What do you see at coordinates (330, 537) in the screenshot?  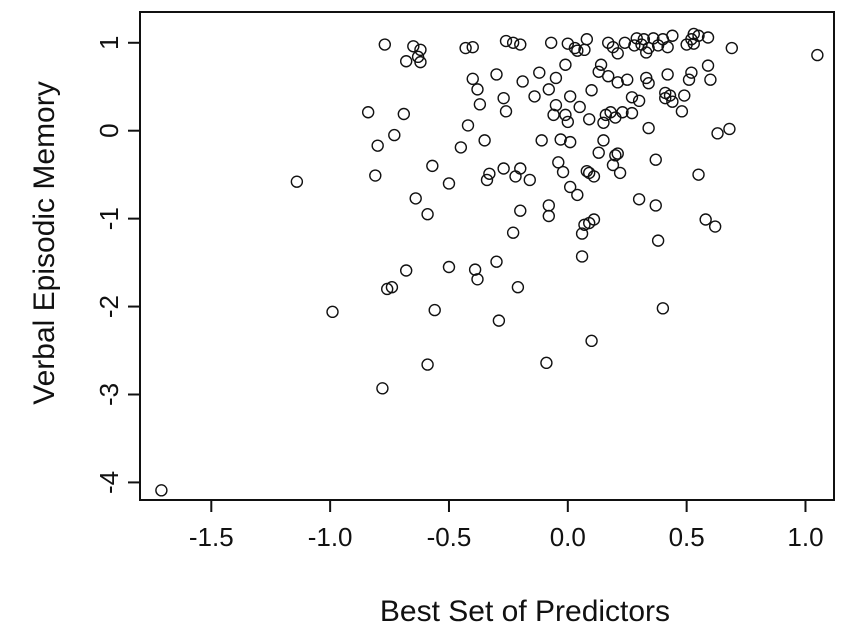 I see `x-tick-label: -1.0` at bounding box center [330, 537].